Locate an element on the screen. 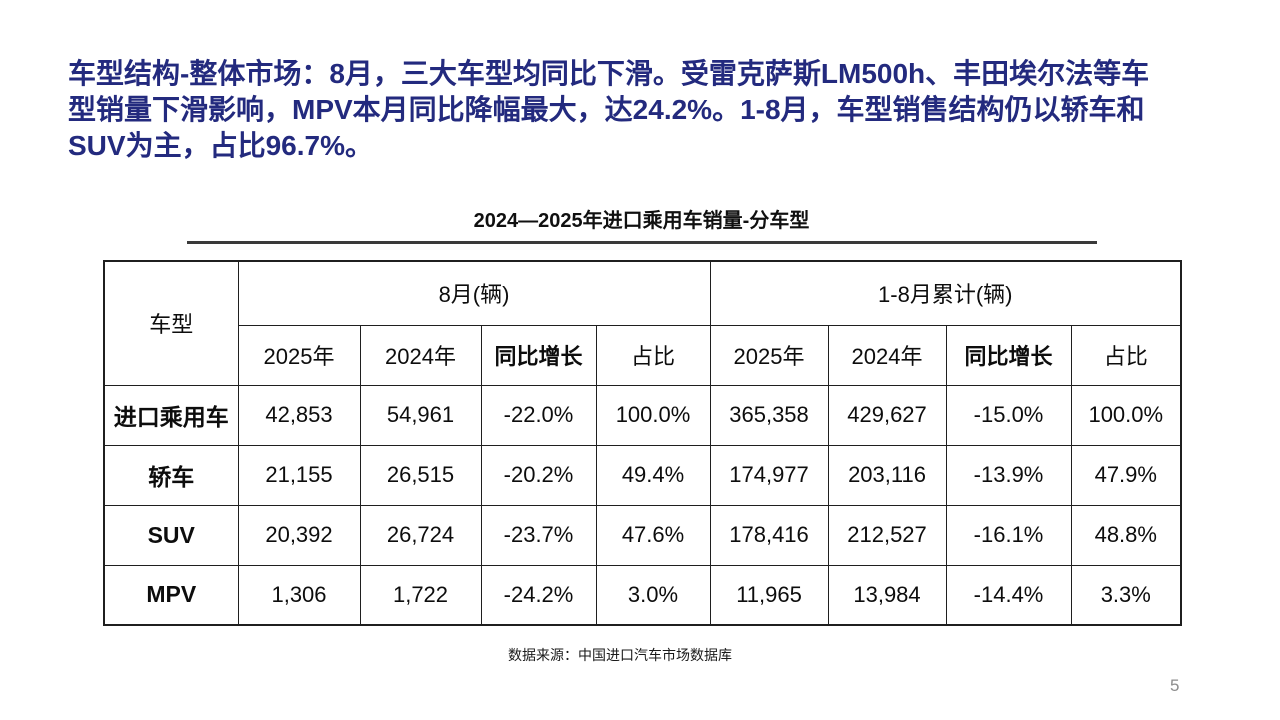 The image size is (1280, 720). cell-sedan-ytd-2025: 174,977 is located at coordinates (769, 475).